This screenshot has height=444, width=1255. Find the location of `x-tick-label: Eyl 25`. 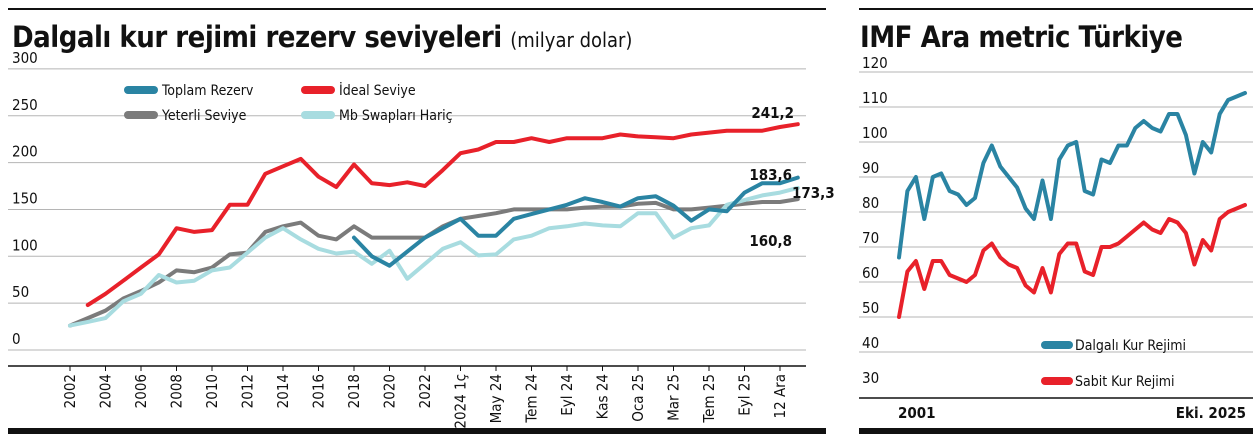

x-tick-label: Eyl 25 is located at coordinates (745, 395).